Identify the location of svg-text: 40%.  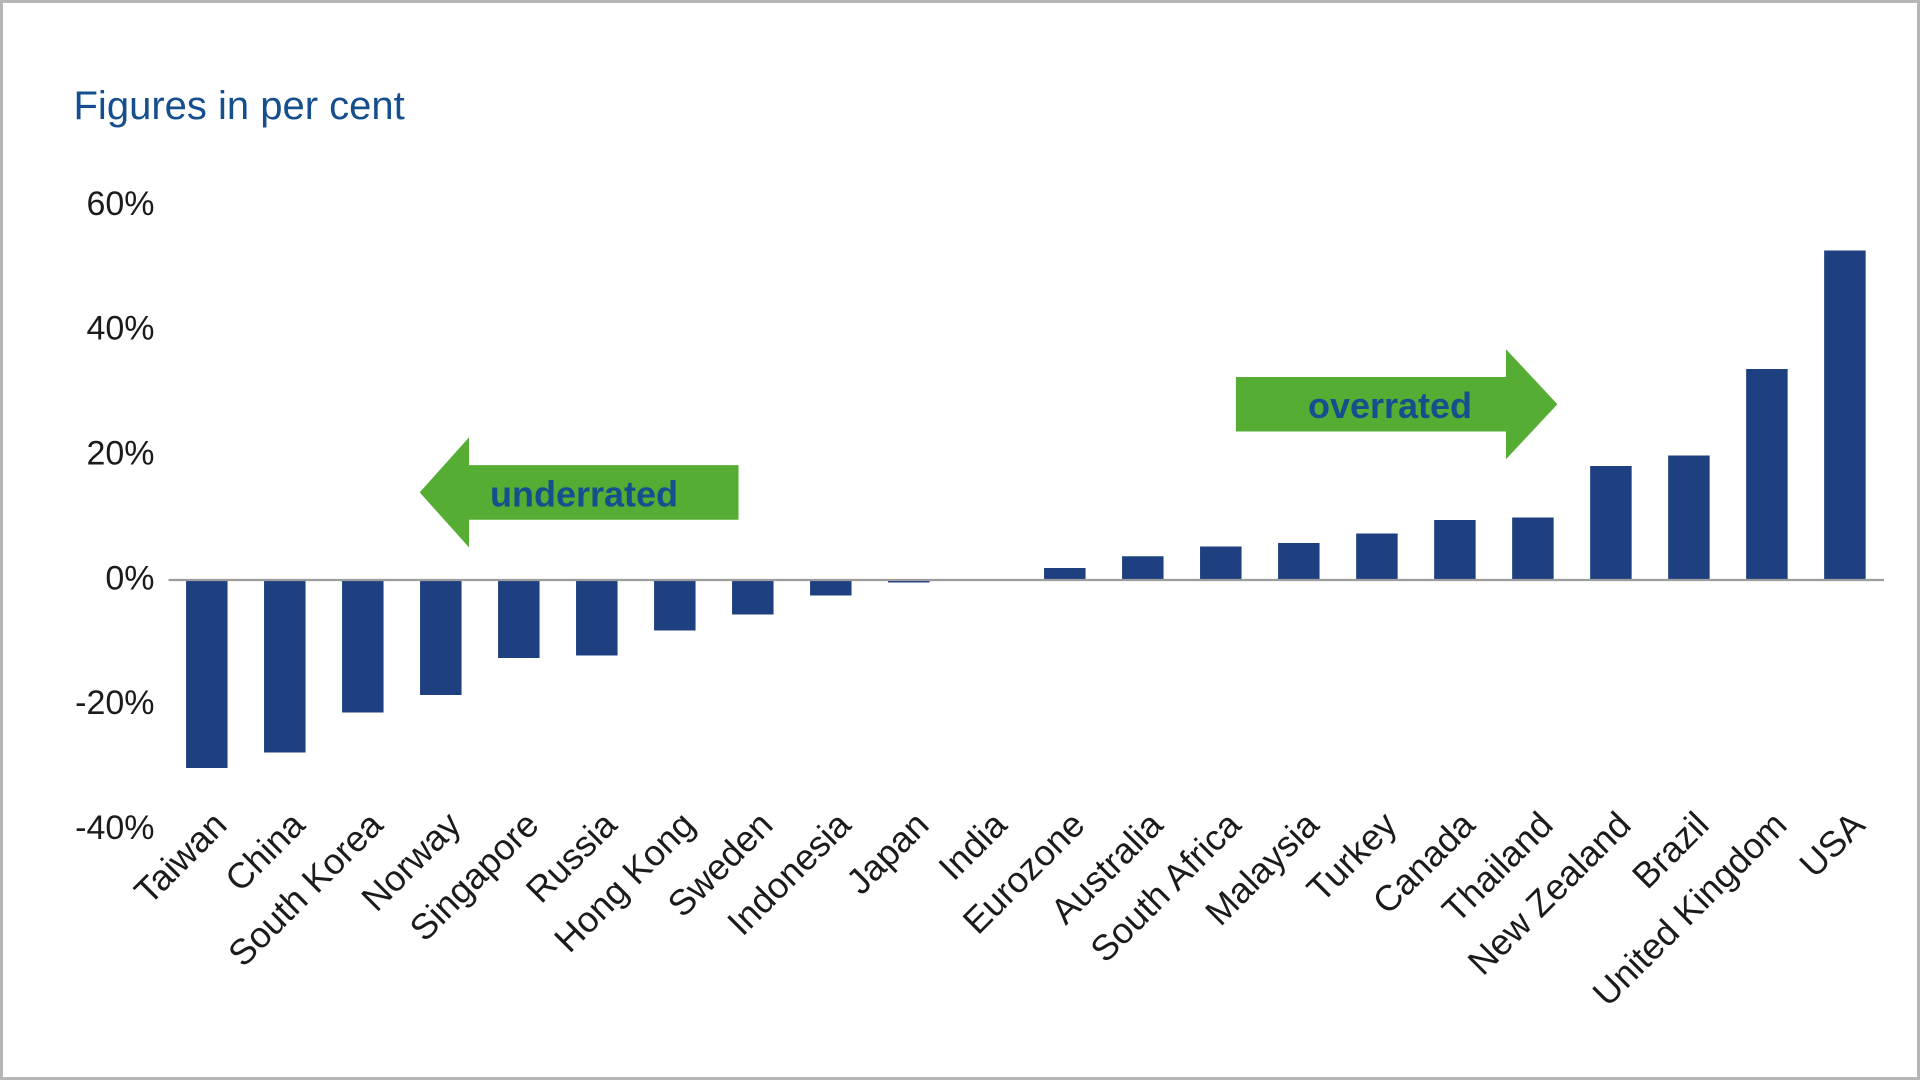
(120, 329).